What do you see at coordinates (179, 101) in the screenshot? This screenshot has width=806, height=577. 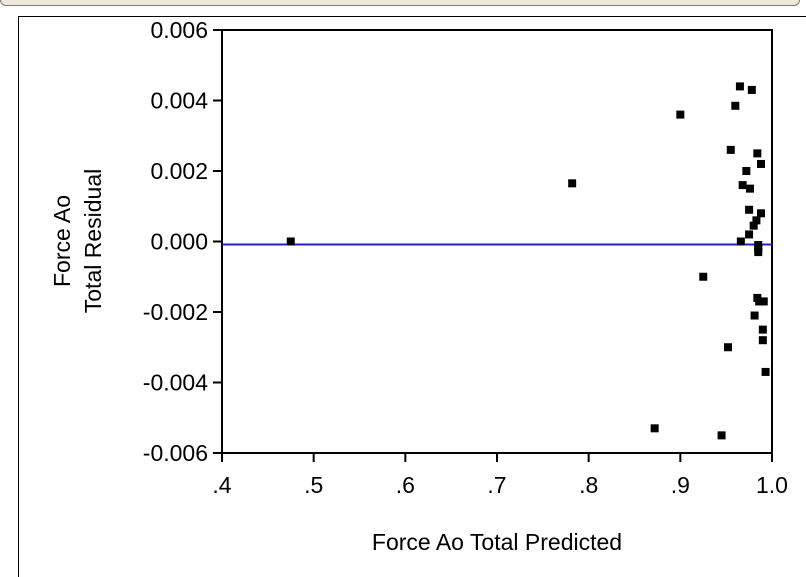 I see `y-tick-label: 0.004` at bounding box center [179, 101].